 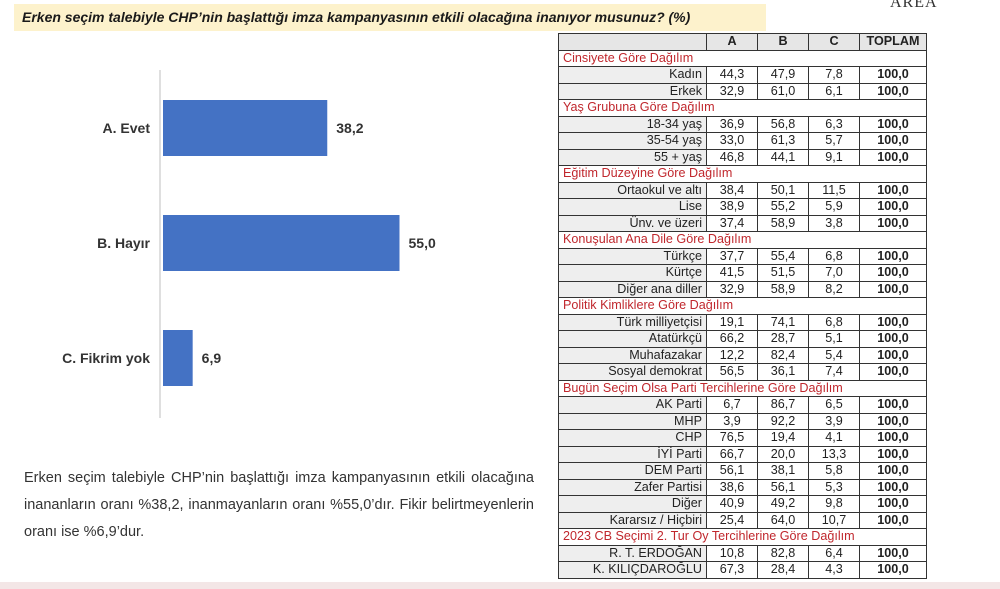 I want to click on table-section-row: Yaş Grubuna Göre Dağılım, so click(x=742, y=108).